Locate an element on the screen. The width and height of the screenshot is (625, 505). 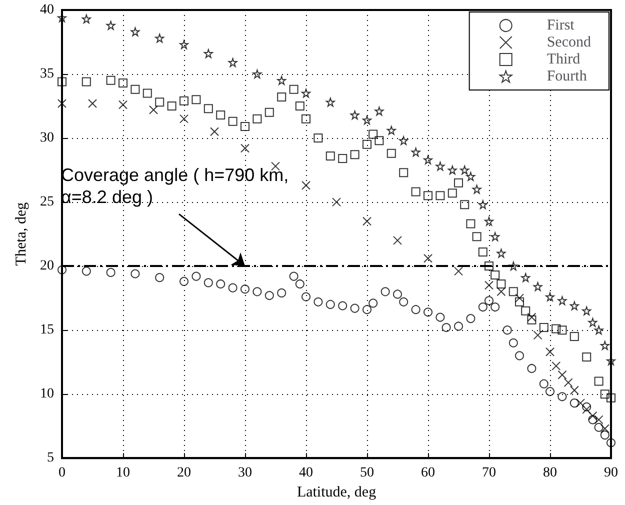
y-tick-label: 15 is located at coordinates (47, 330).